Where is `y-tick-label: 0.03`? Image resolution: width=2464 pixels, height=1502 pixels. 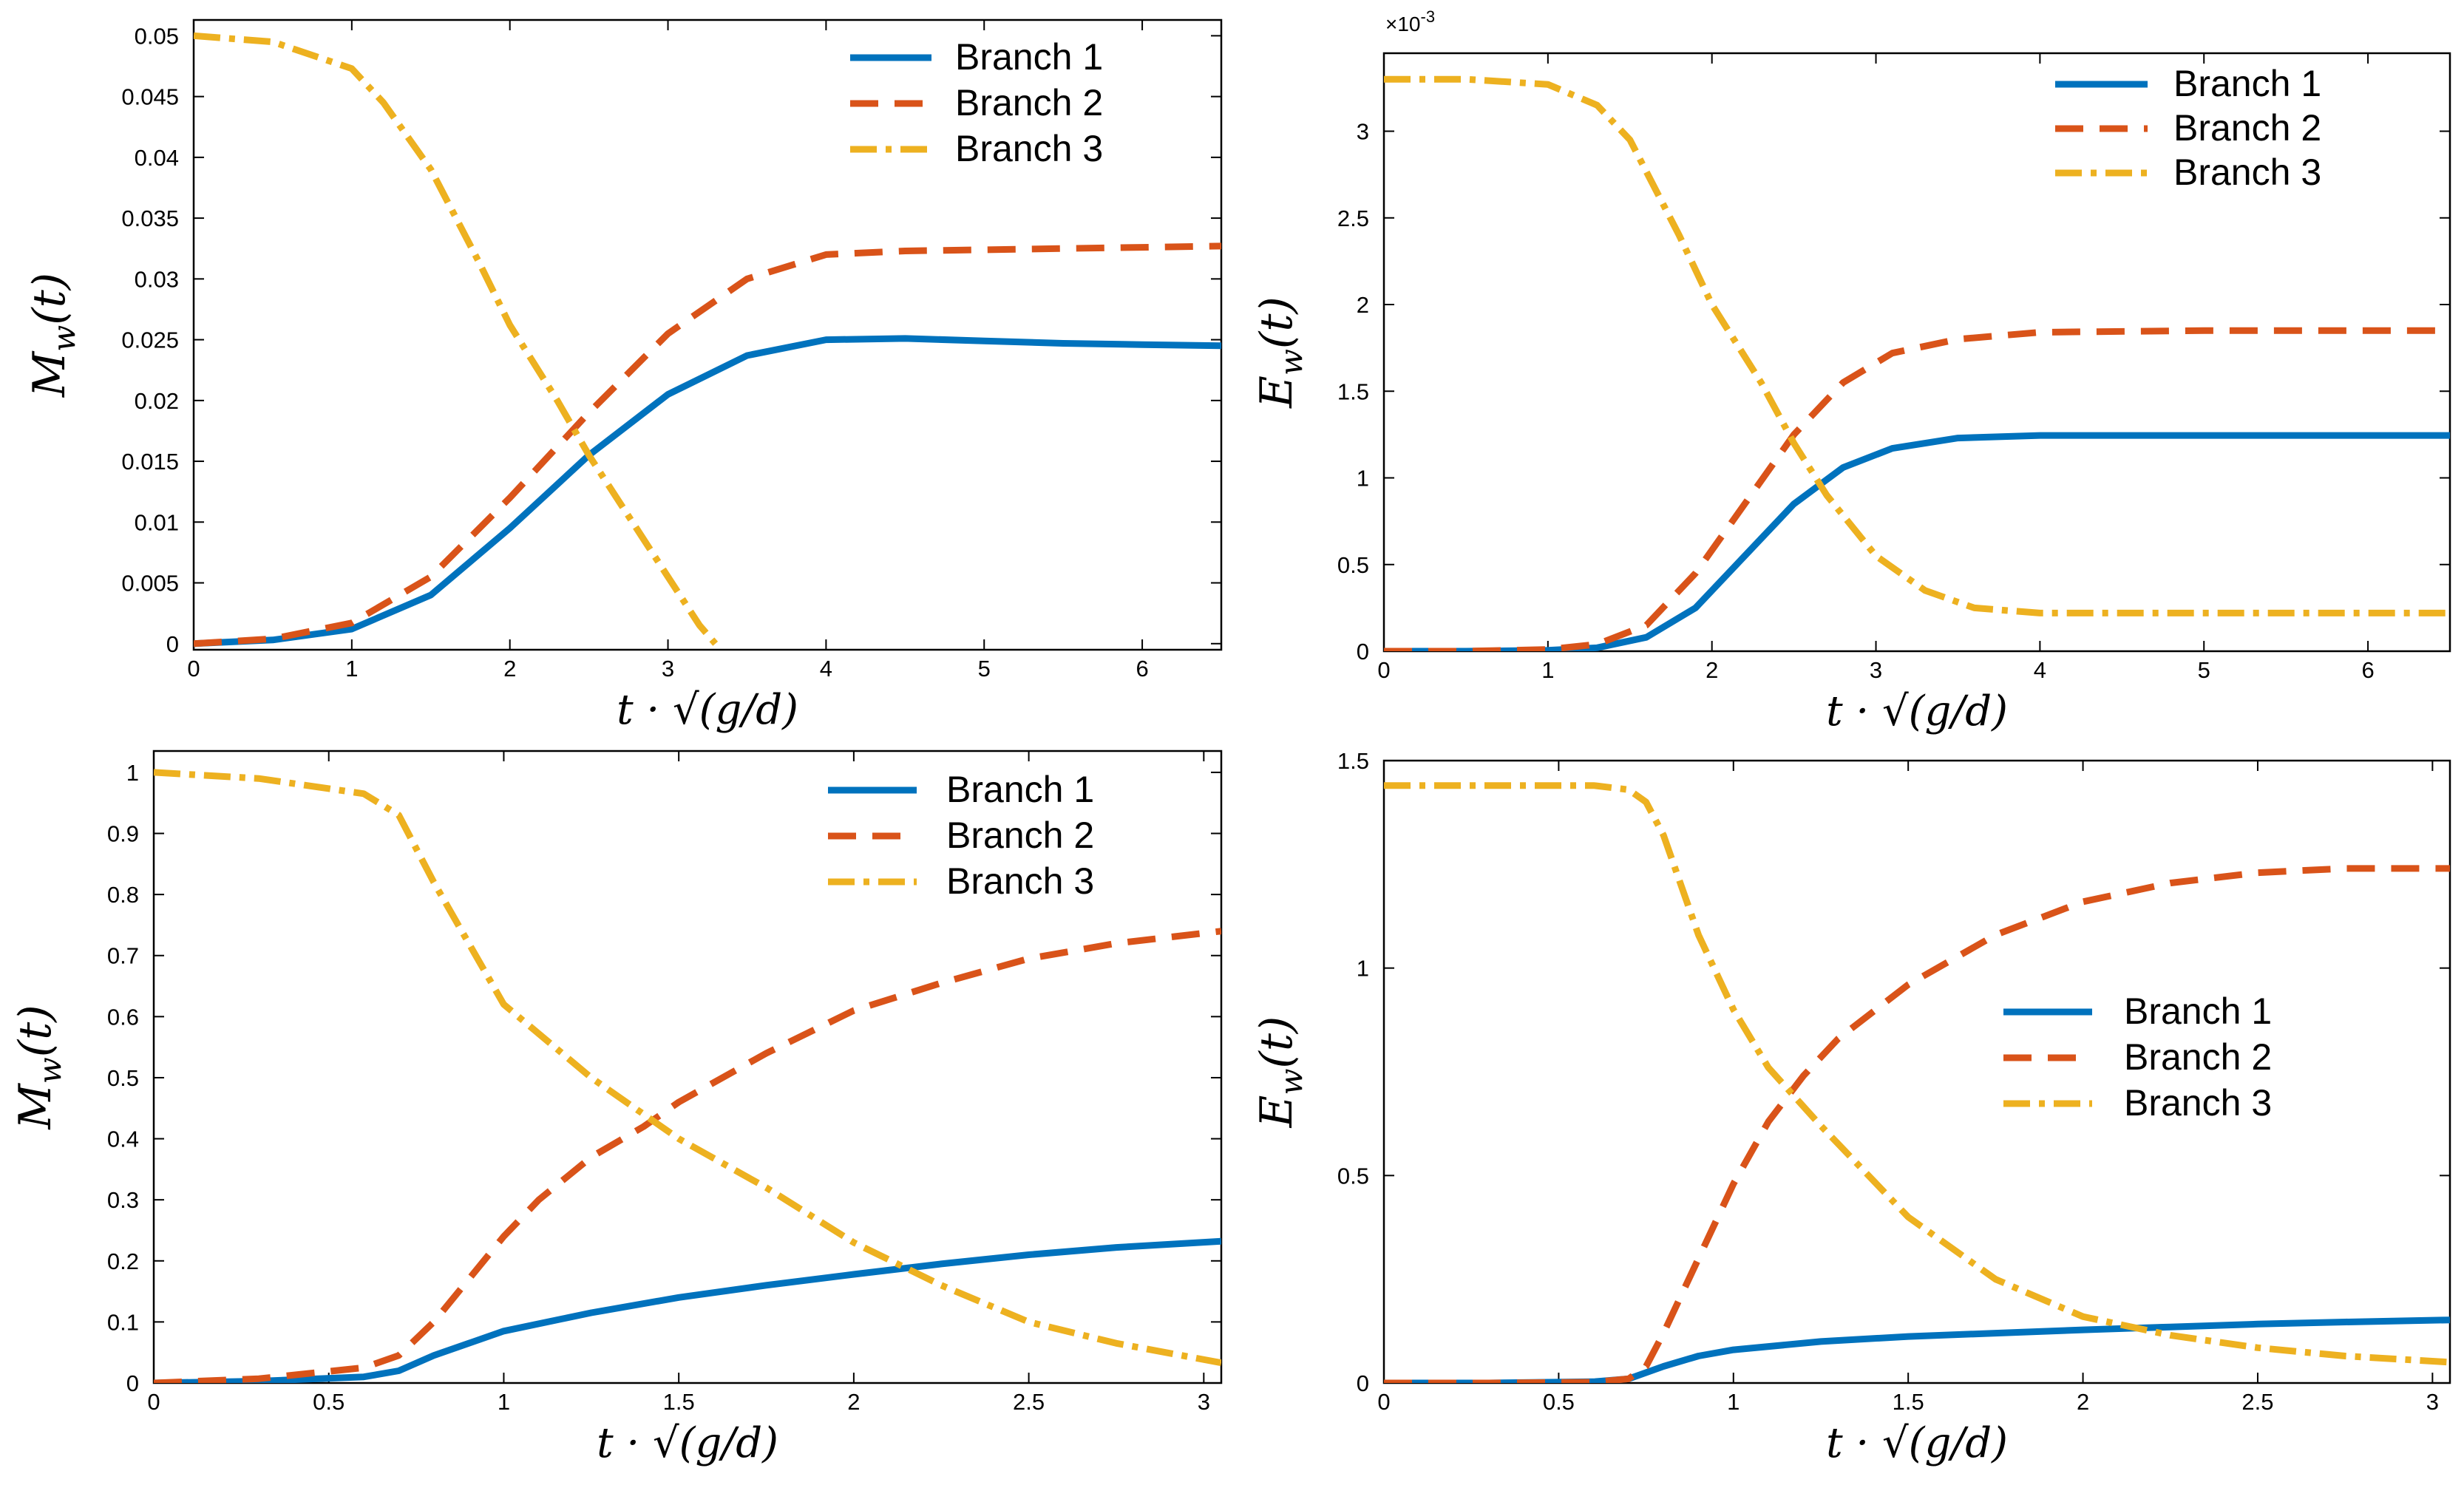
y-tick-label: 0.03 is located at coordinates (157, 279).